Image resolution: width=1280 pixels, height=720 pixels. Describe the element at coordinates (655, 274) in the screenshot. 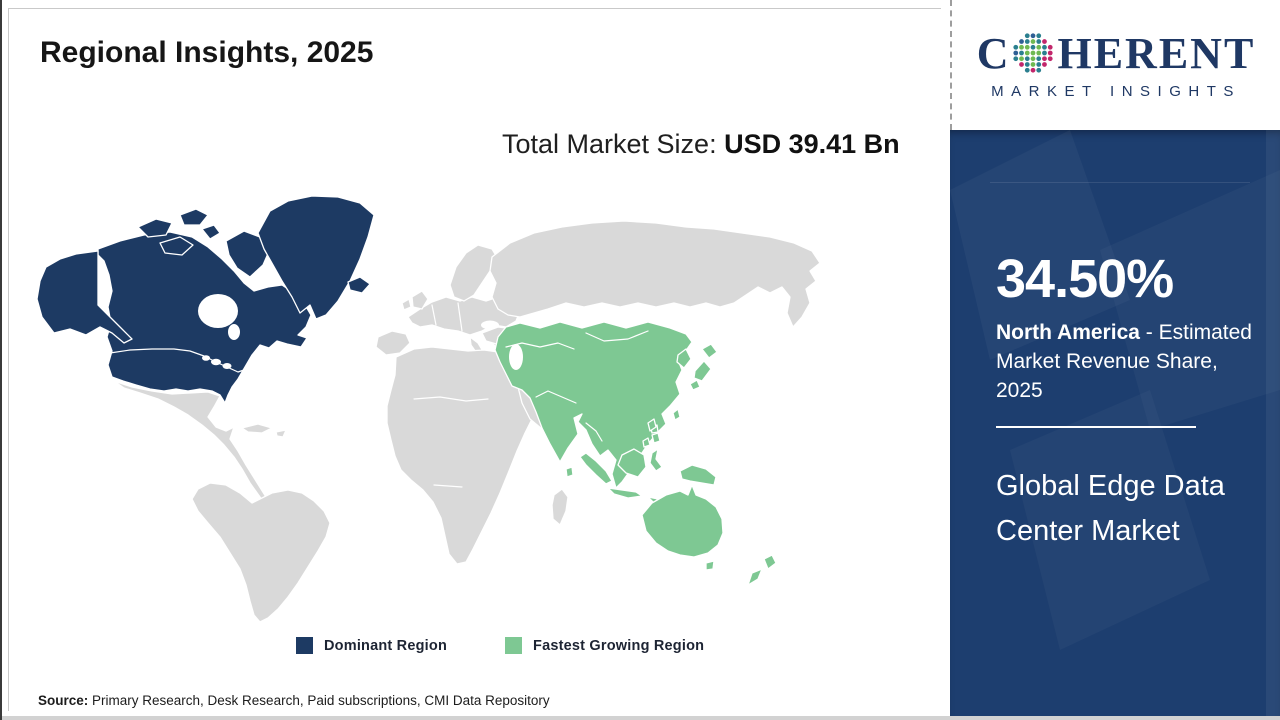

I see `region-russia` at that location.